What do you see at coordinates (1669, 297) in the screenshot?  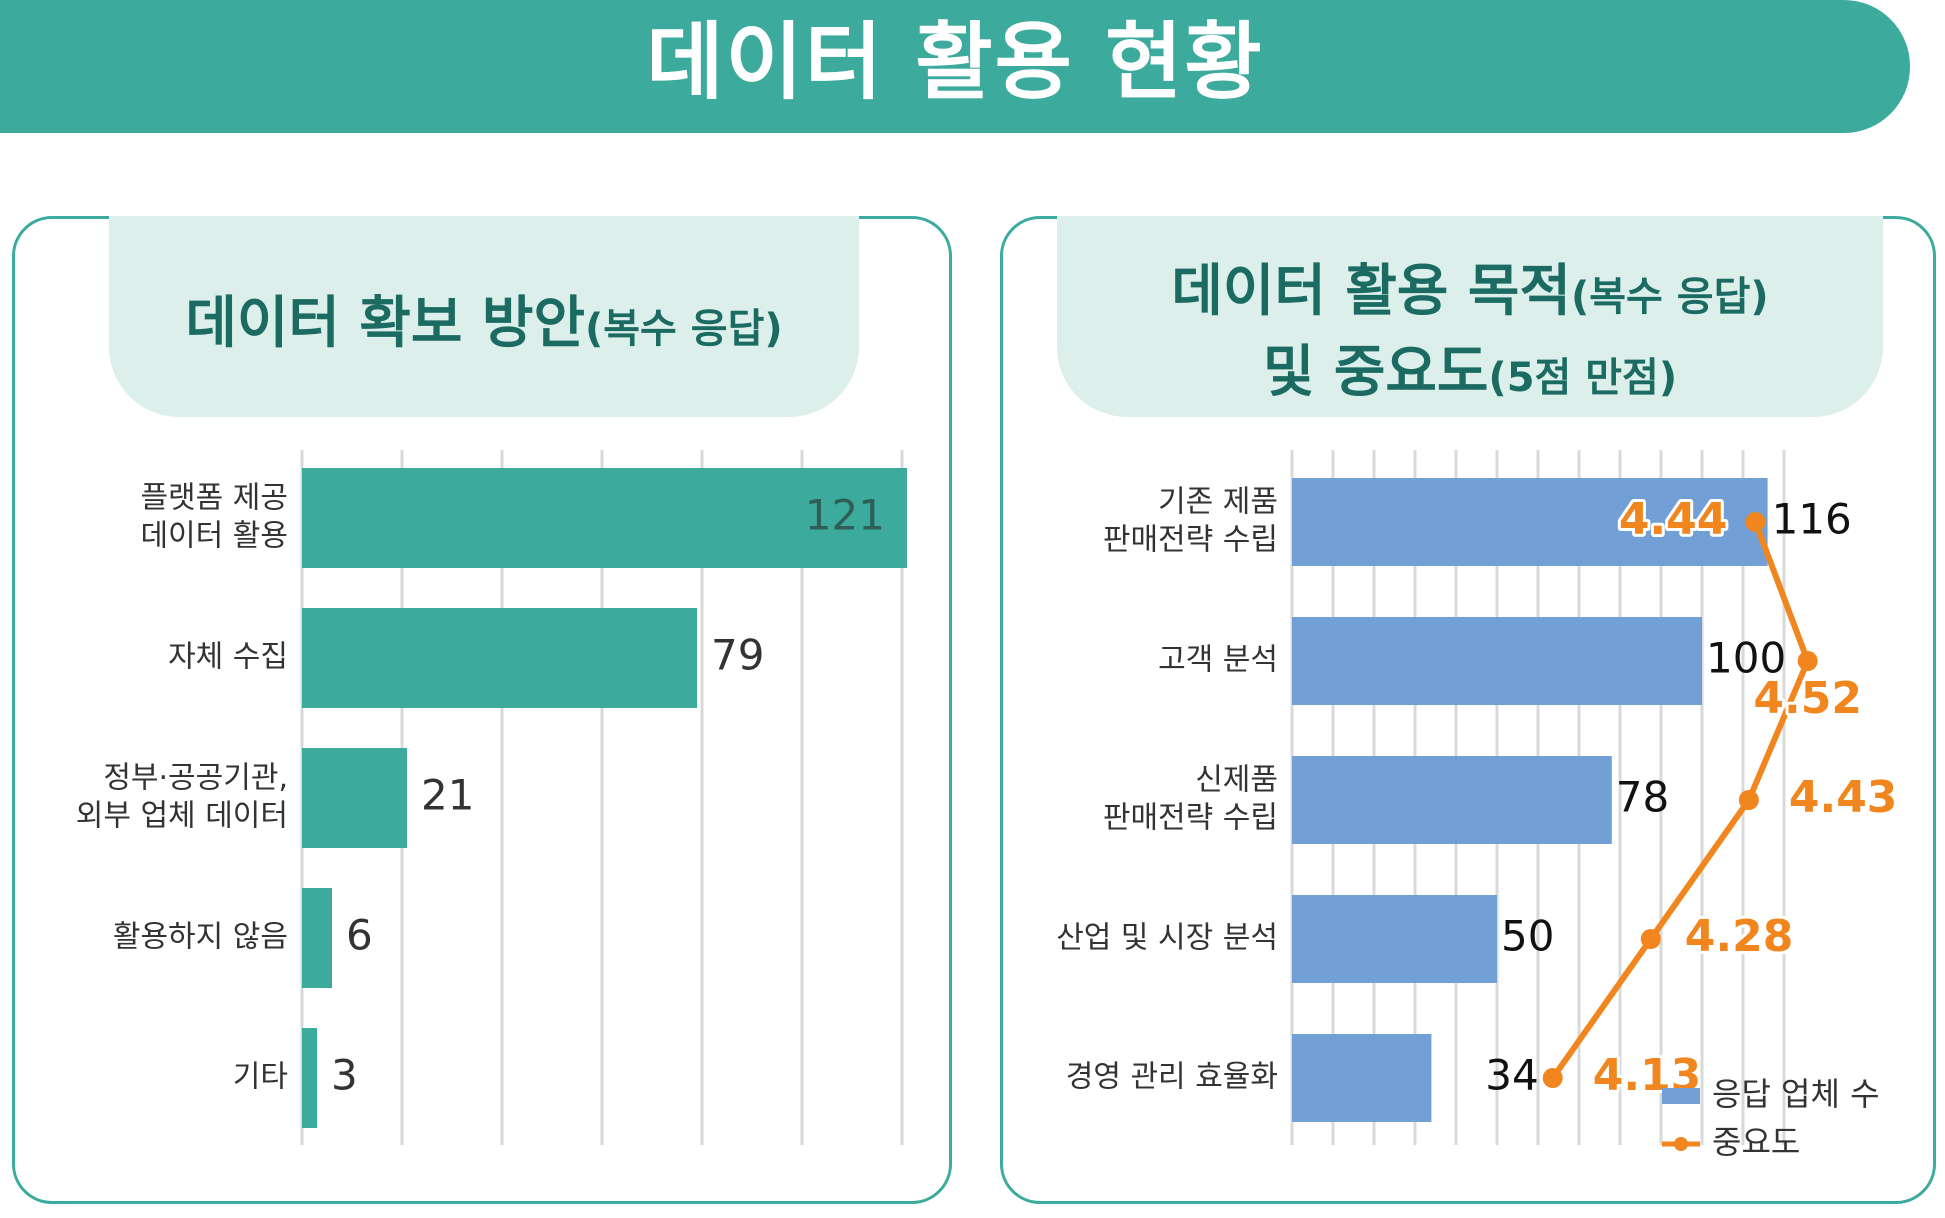 I see `right-panel-subtitle-line1: (복수 응답)` at bounding box center [1669, 297].